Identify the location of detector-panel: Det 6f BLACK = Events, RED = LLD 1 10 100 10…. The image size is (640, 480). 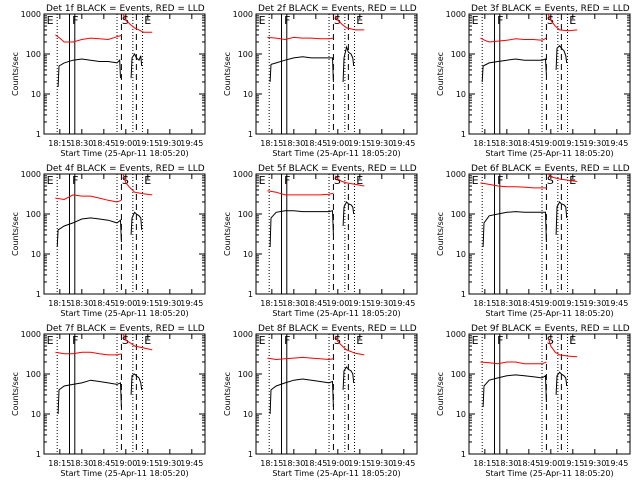
(533, 241).